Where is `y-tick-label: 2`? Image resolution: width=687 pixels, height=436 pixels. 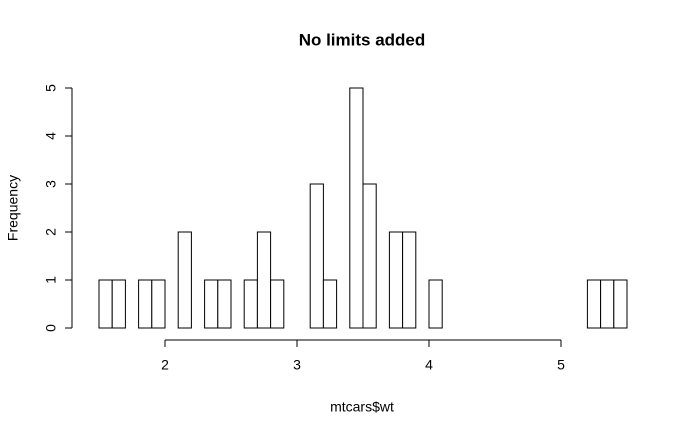 y-tick-label: 2 is located at coordinates (51, 232).